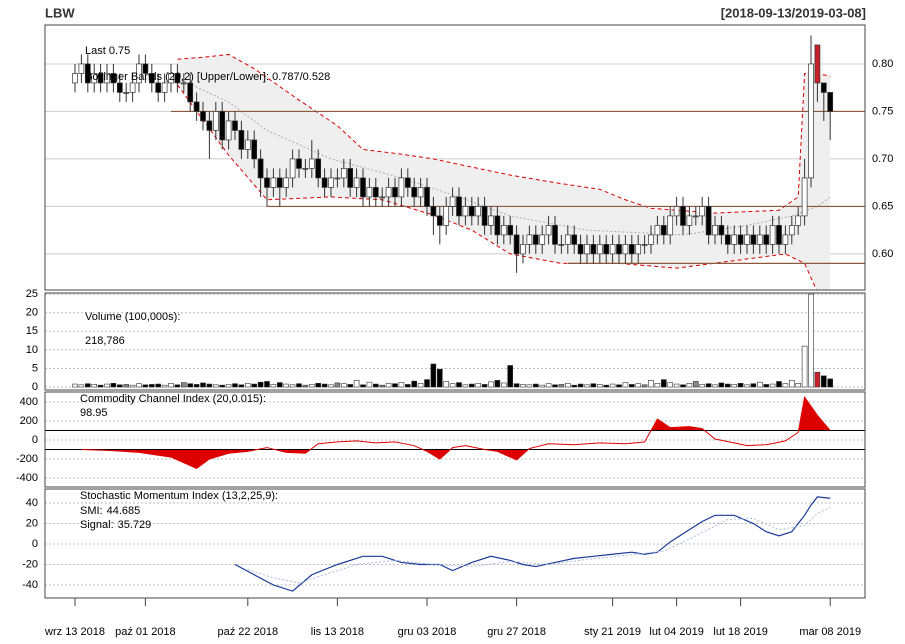 The image size is (905, 644). I want to click on cci-label: Commodity Channel Index (20,0.015):, so click(173, 399).